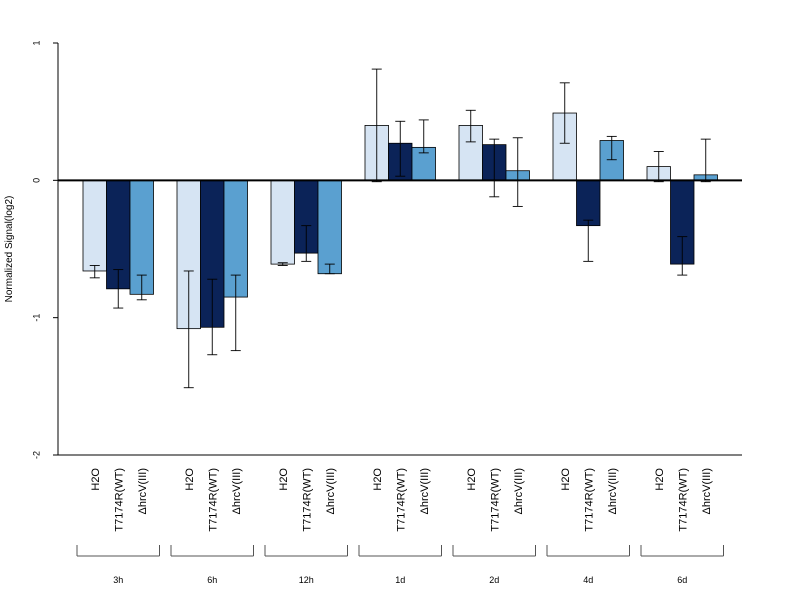  Describe the element at coordinates (9, 249) in the screenshot. I see `y-axis-label: Normalized Signal(log2)` at that location.